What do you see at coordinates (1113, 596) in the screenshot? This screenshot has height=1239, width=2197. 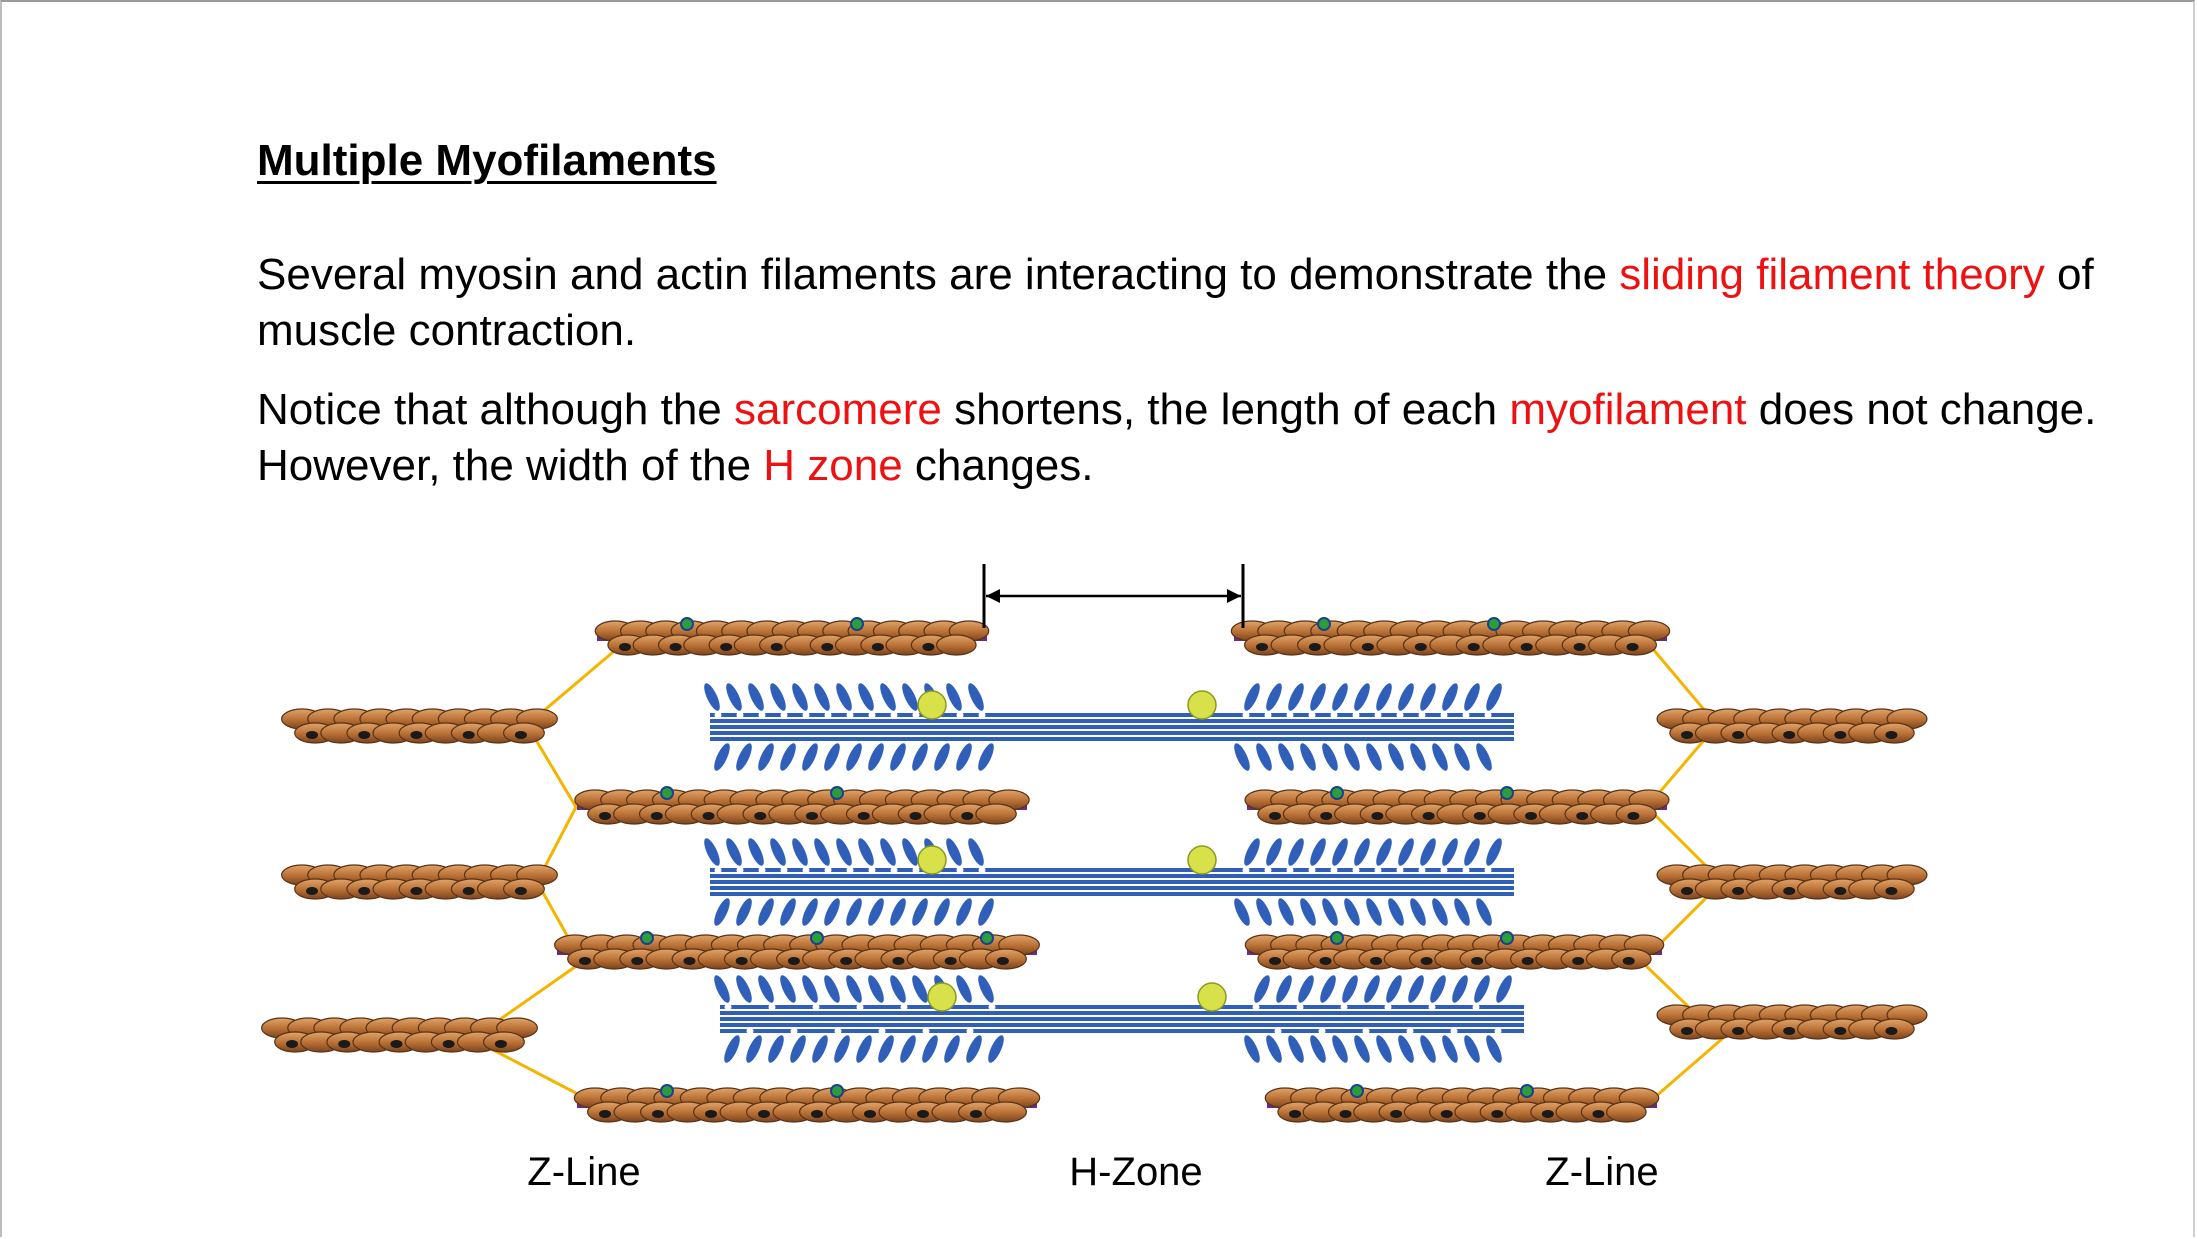 I see `h-zone-marker` at bounding box center [1113, 596].